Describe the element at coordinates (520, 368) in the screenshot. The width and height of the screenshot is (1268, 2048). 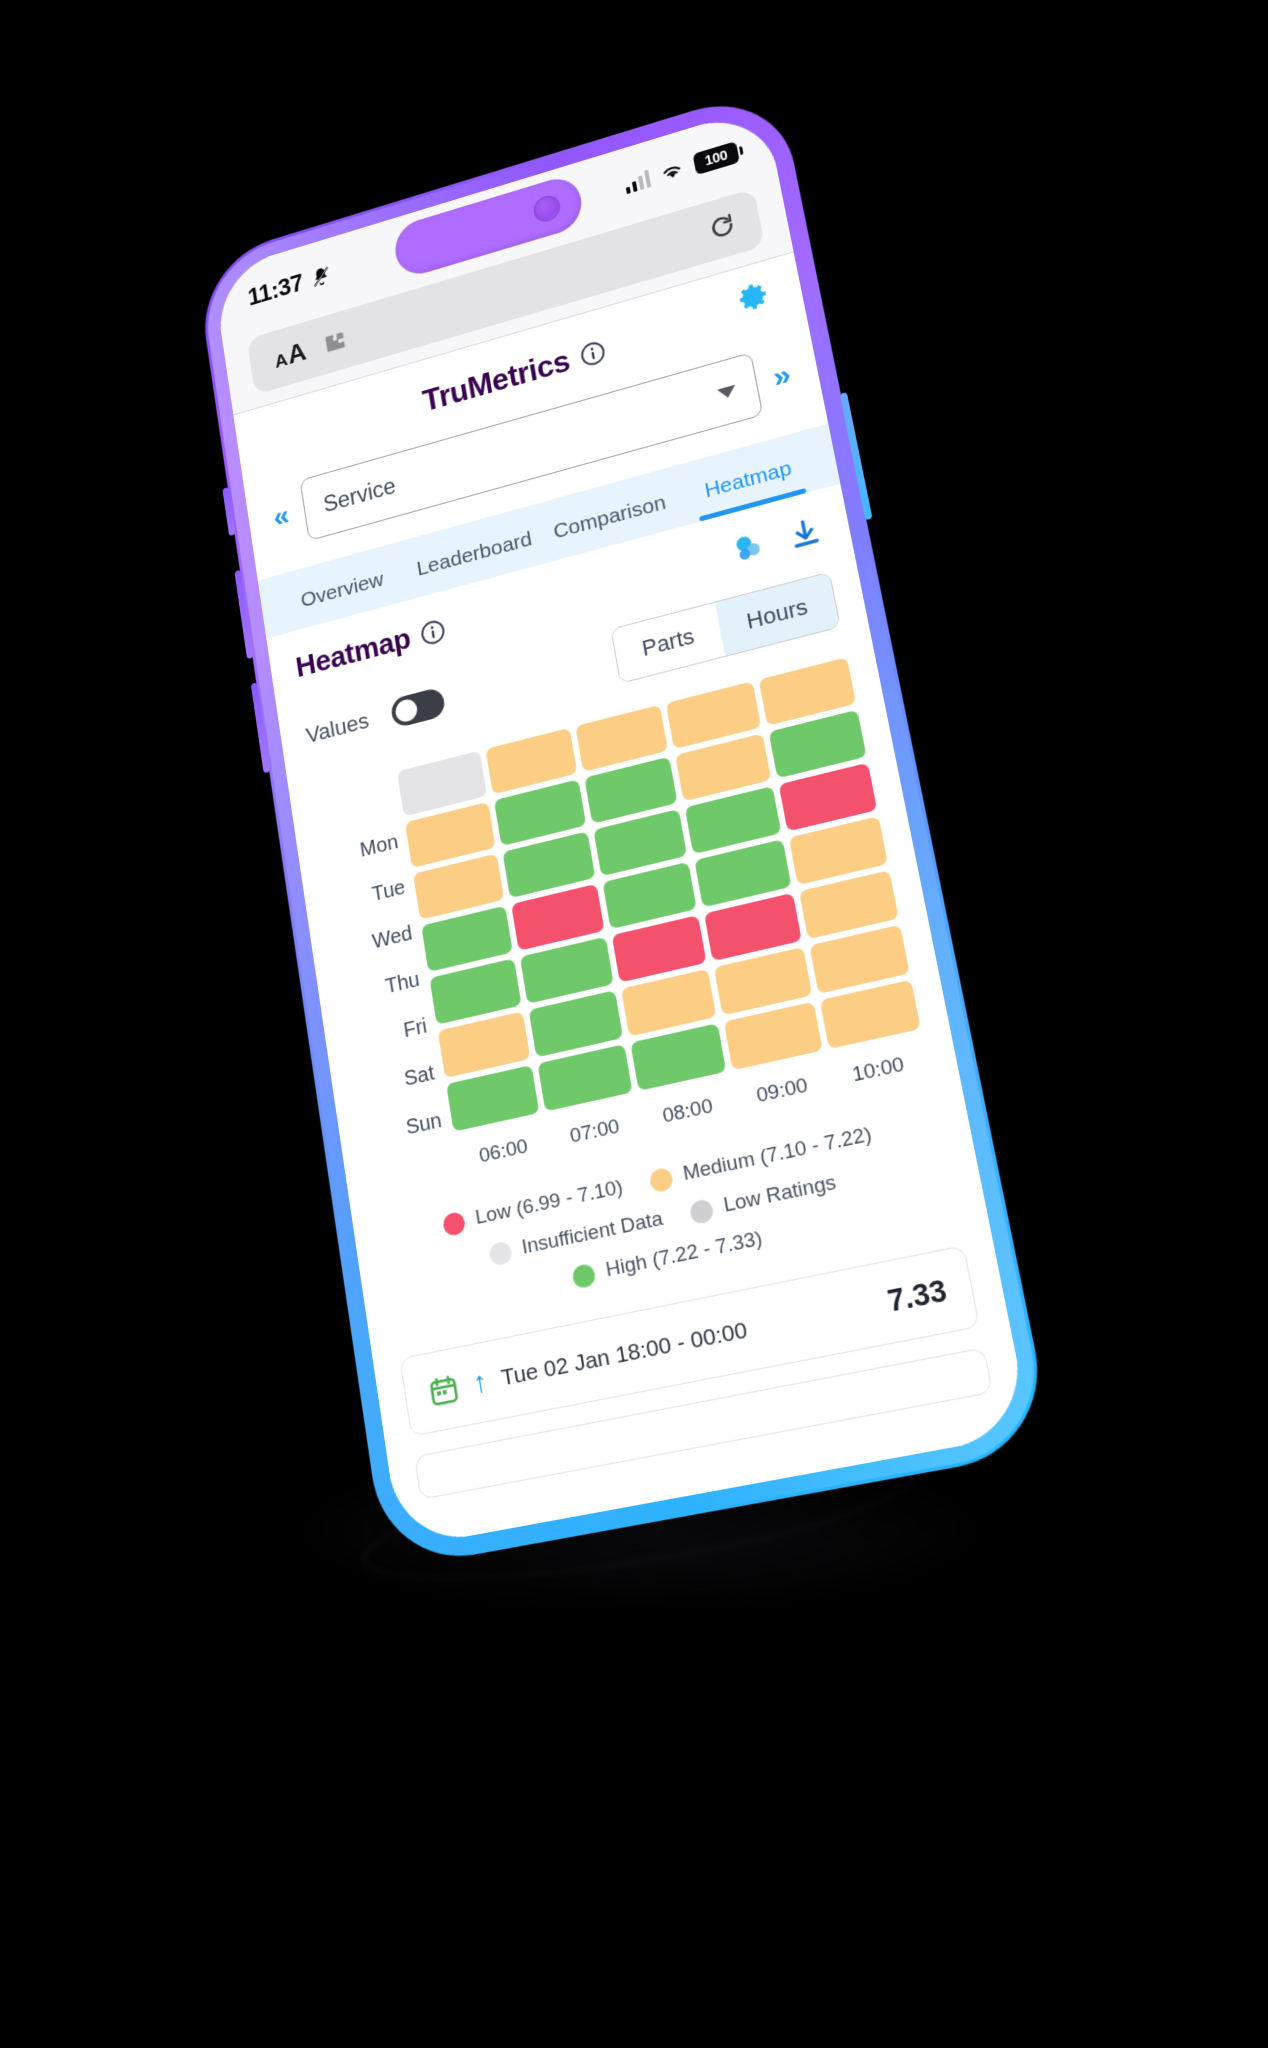
I see `app-header: TruMetrics` at that location.